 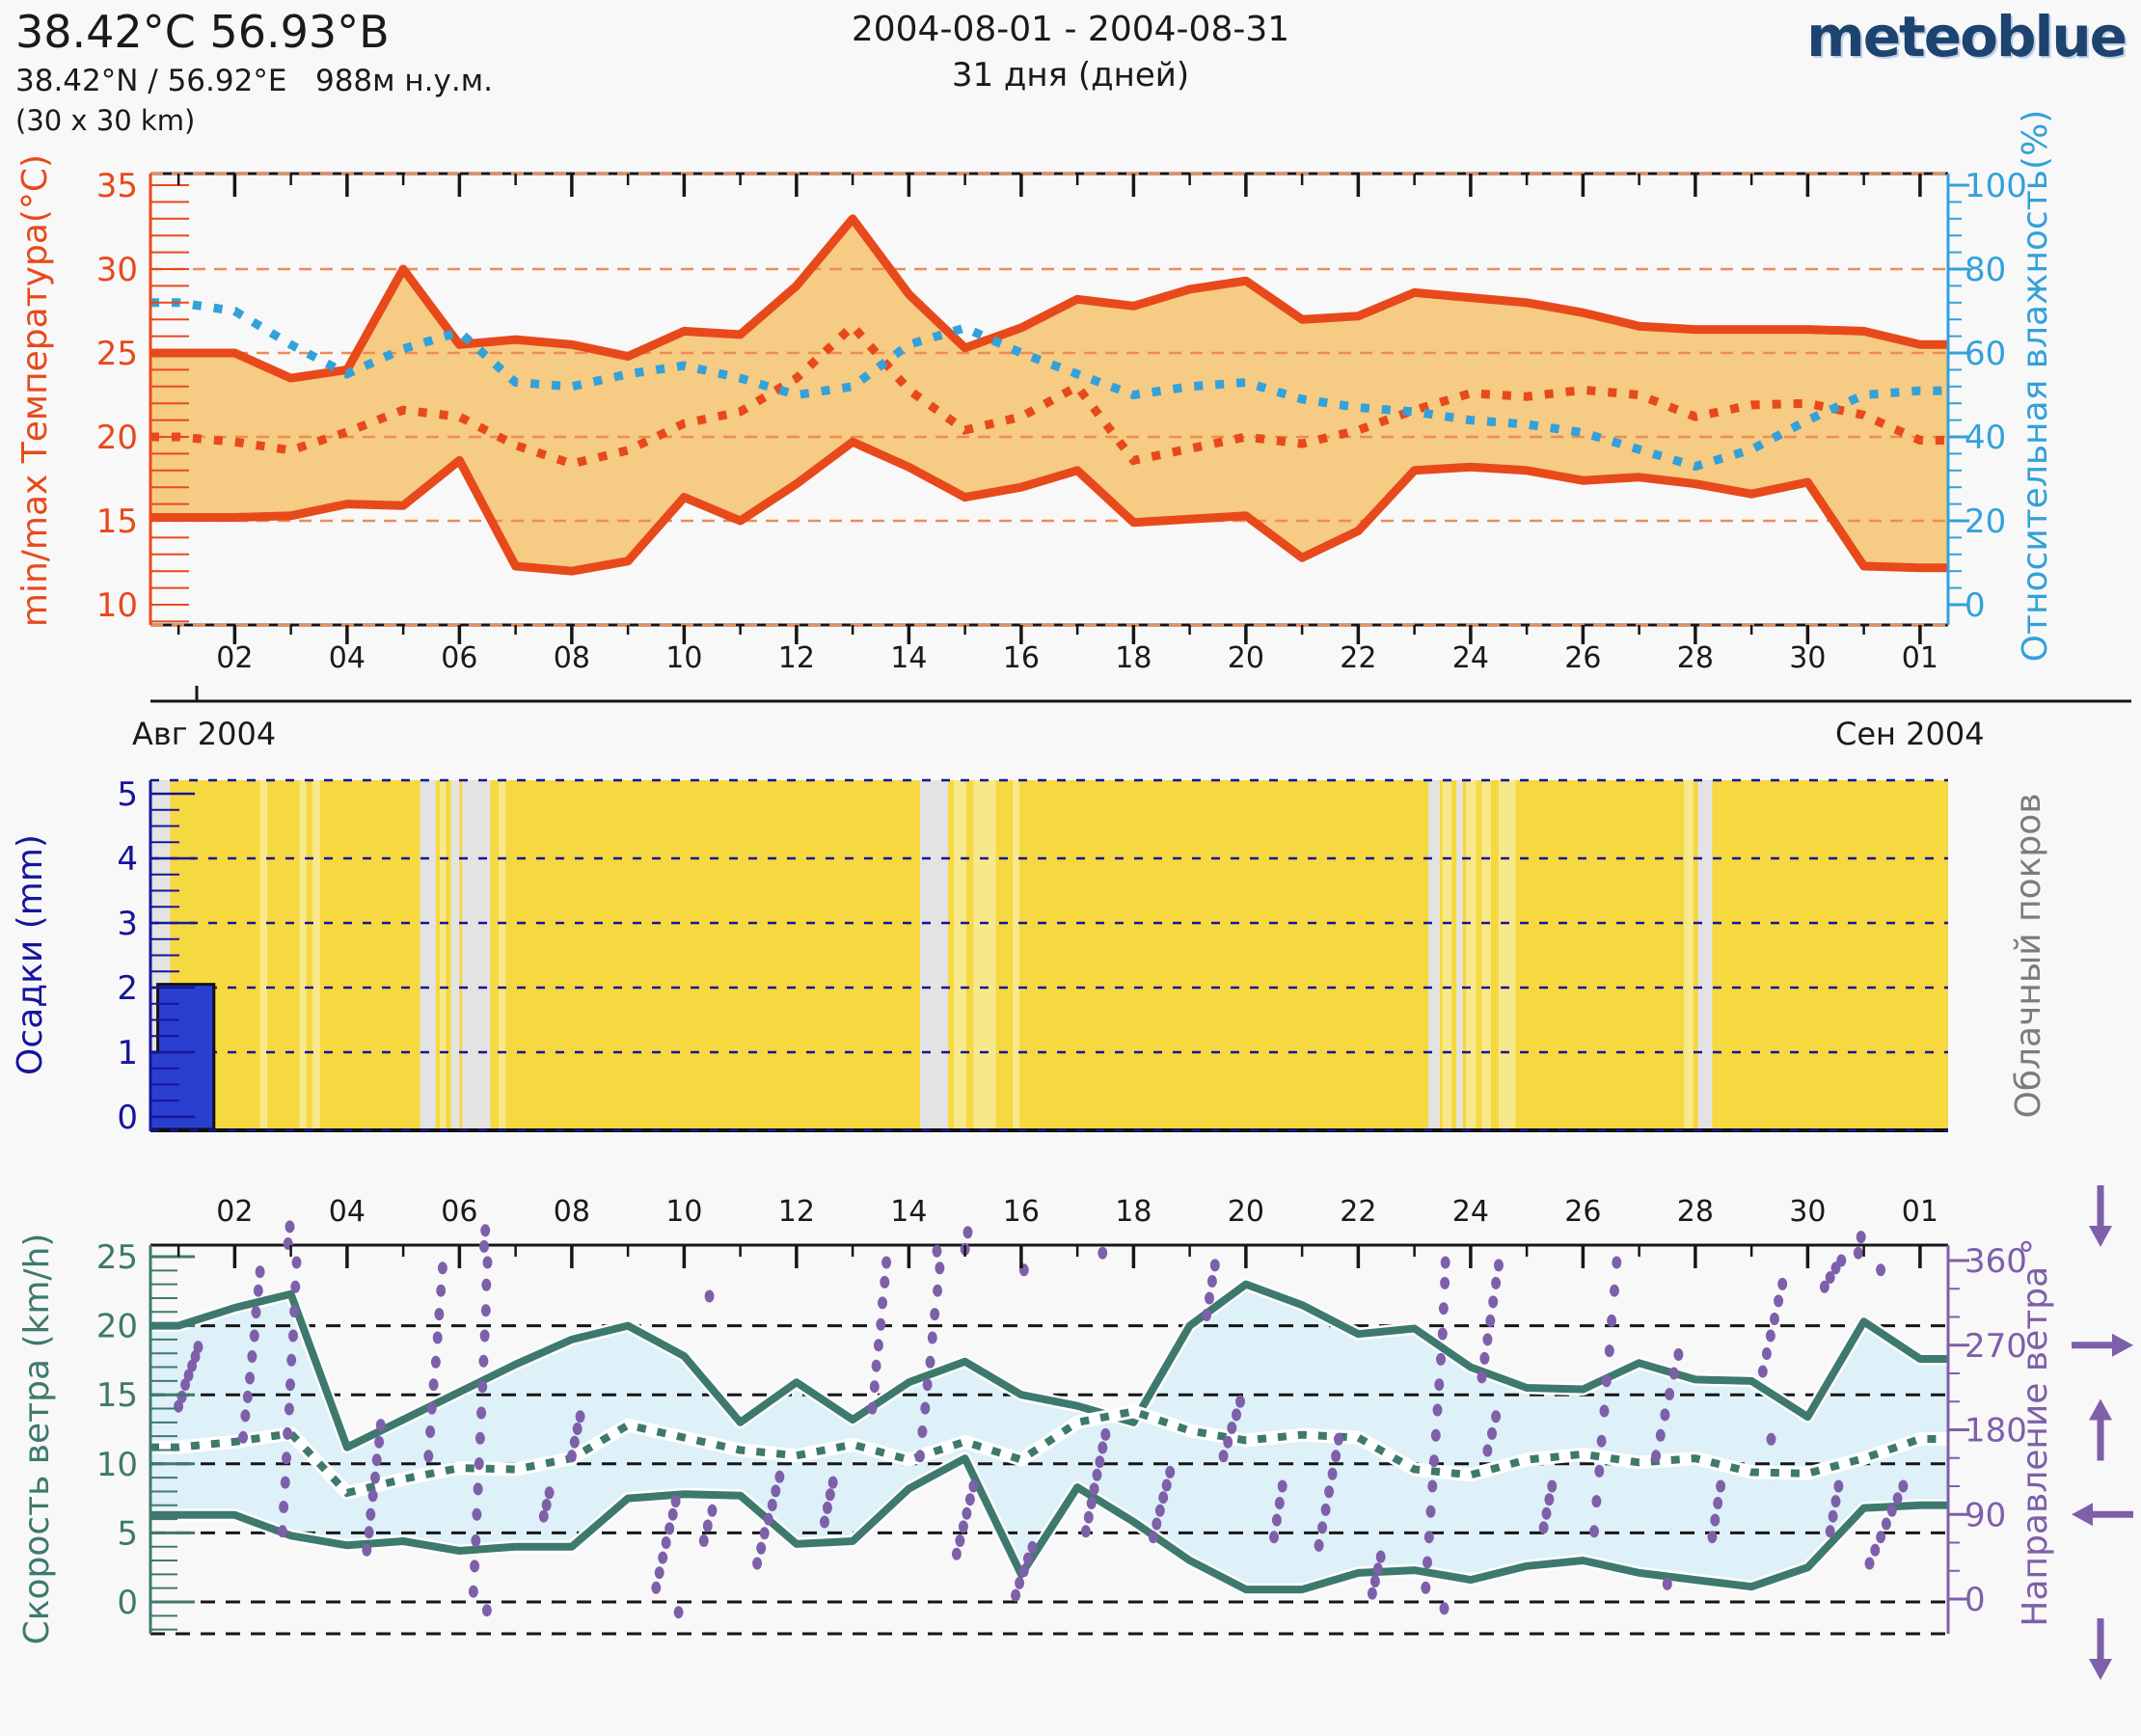 I want to click on precip-tick-label: 5, so click(x=127, y=795).